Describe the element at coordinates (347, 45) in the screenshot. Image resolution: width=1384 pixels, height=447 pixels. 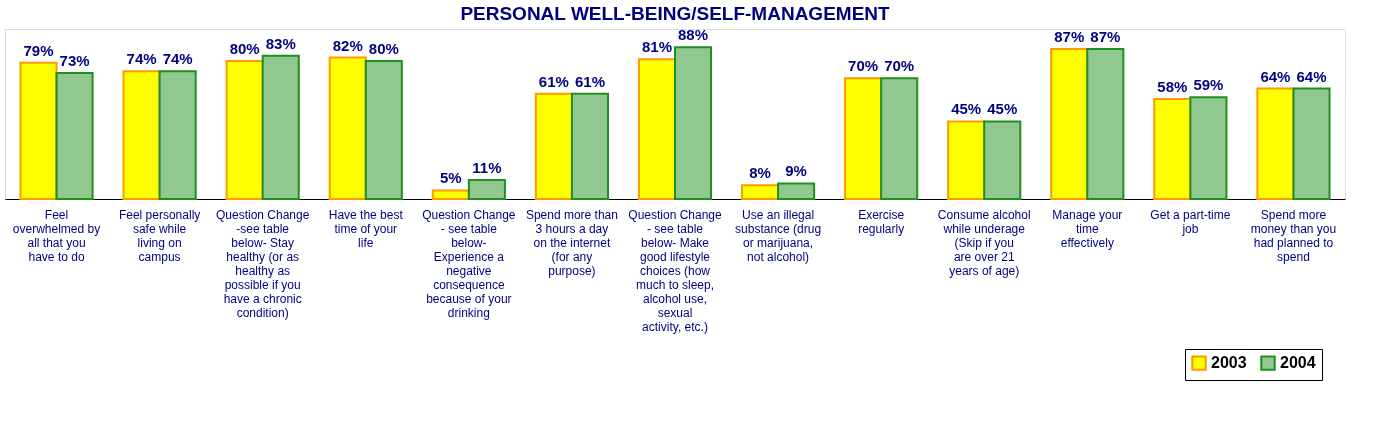
I see `data-label: 82%` at that location.